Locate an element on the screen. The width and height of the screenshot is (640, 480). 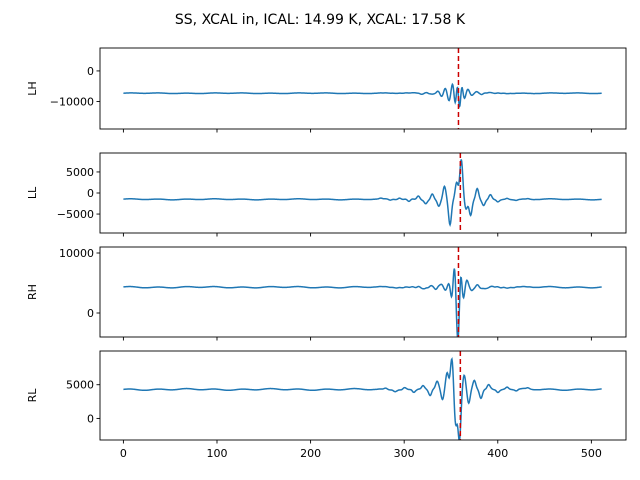
axes-frame-LH is located at coordinates (363, 88).